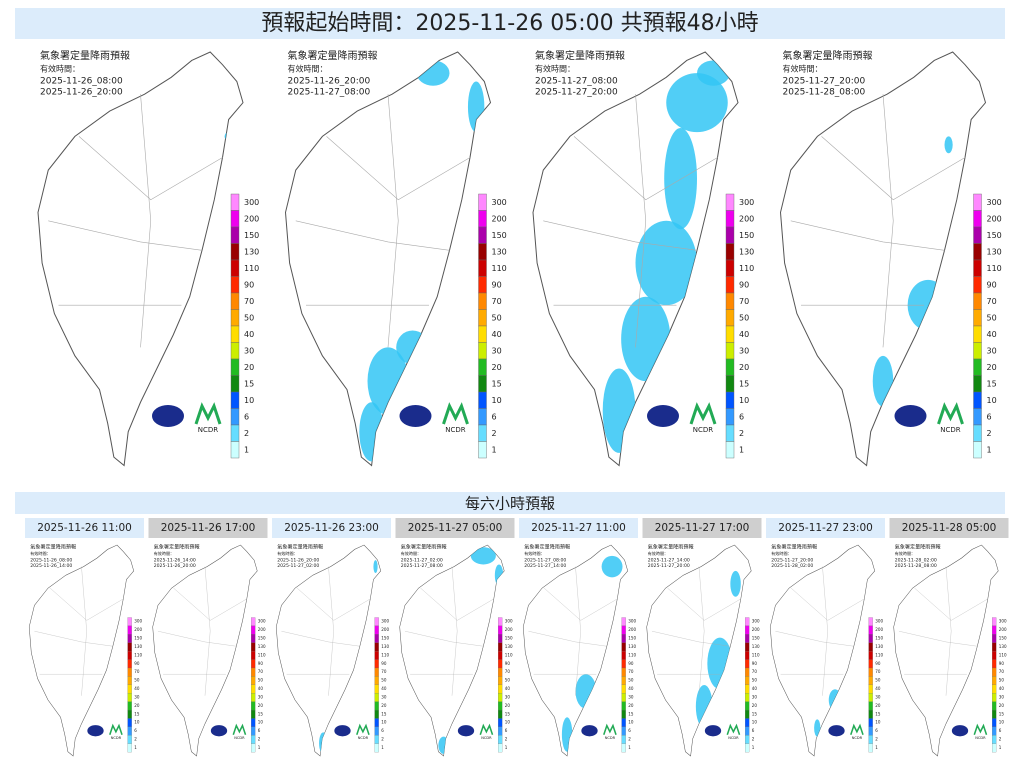  Describe the element at coordinates (261, 696) in the screenshot. I see `legend-label: 30` at that location.